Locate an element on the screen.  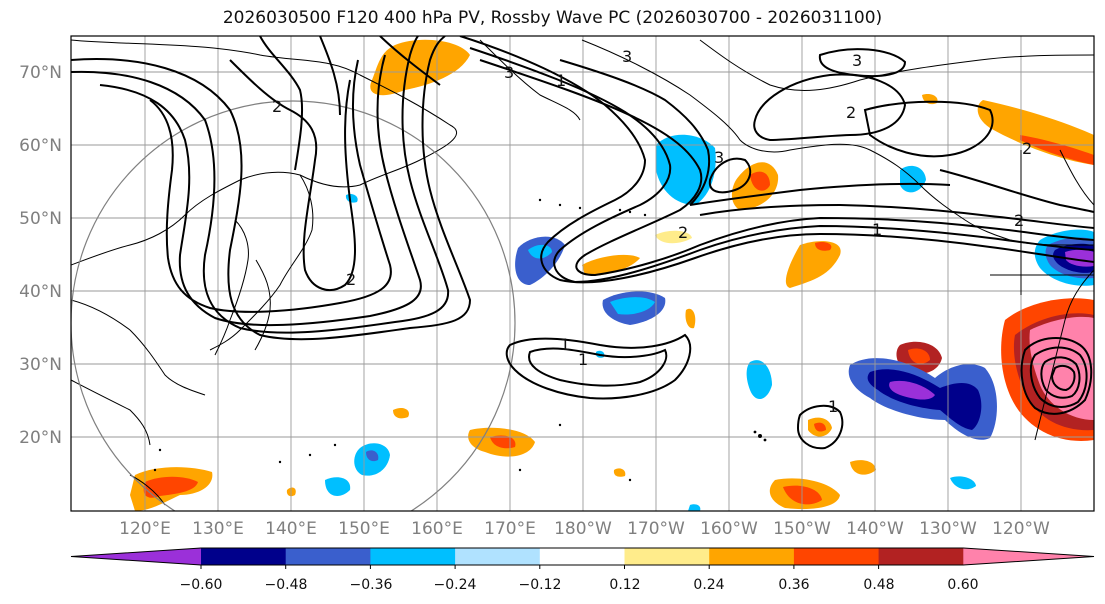
lat-label: 30°N is located at coordinates (40, 365).